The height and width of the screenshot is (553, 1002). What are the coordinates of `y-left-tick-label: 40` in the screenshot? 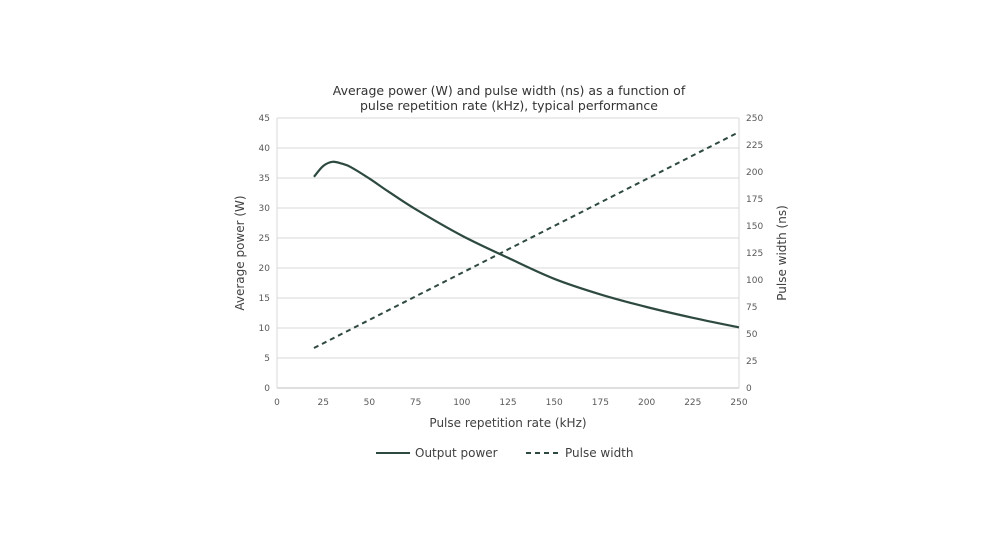 It's located at (265, 149).